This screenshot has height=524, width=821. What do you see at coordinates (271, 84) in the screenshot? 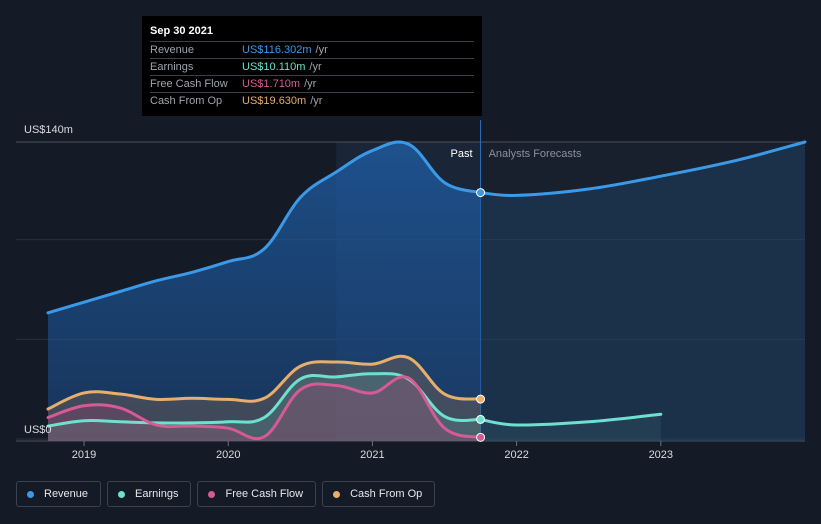
I see `tooltip-value: US$1.710m` at bounding box center [271, 84].